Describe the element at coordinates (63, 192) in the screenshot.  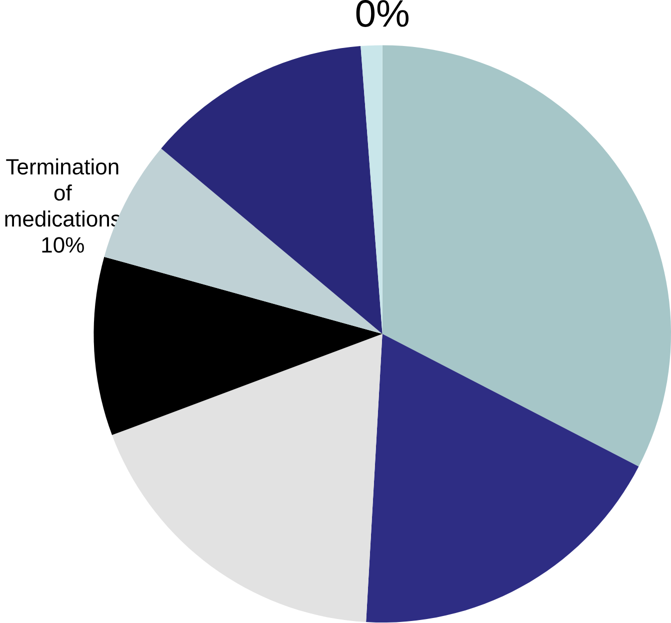
I see `slice-label: Termination of medications` at that location.